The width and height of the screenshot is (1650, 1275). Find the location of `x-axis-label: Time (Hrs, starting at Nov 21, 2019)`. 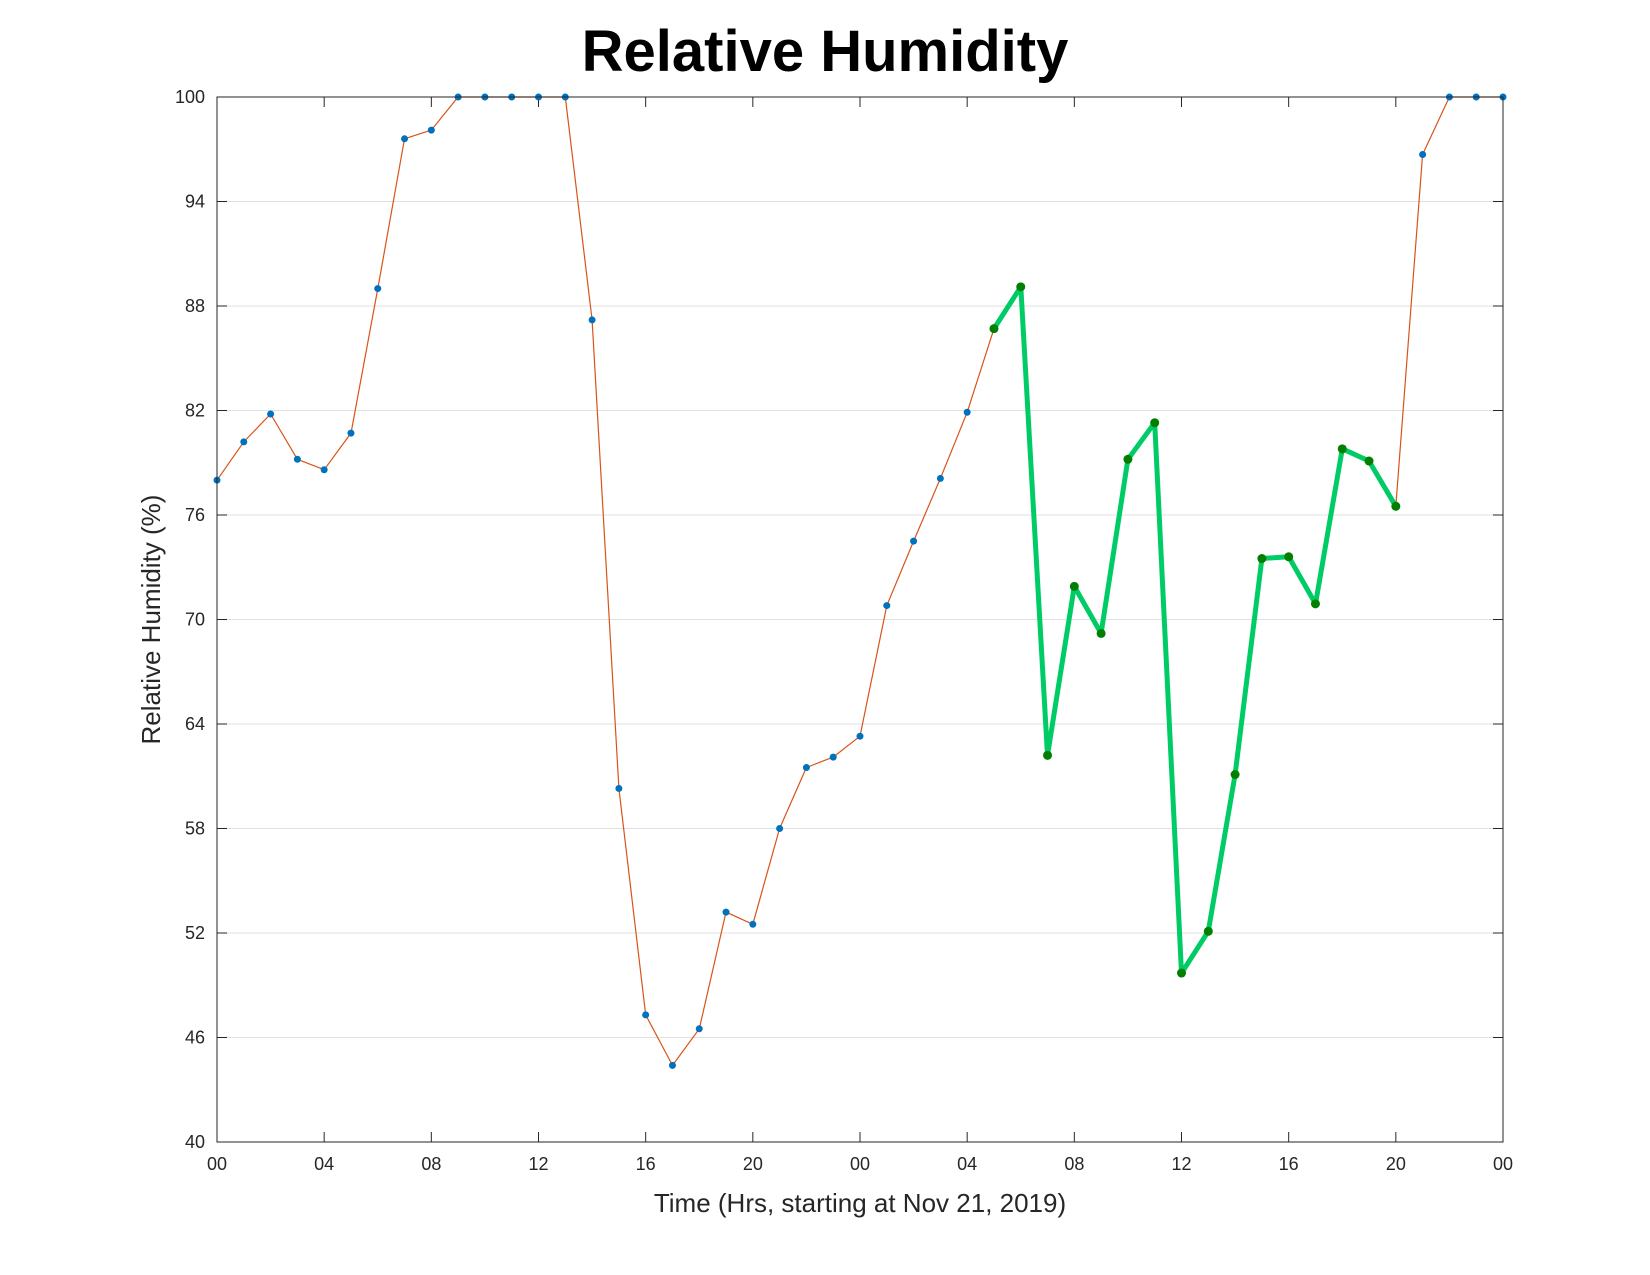

x-axis-label: Time (Hrs, starting at Nov 21, 2019) is located at coordinates (860, 1203).